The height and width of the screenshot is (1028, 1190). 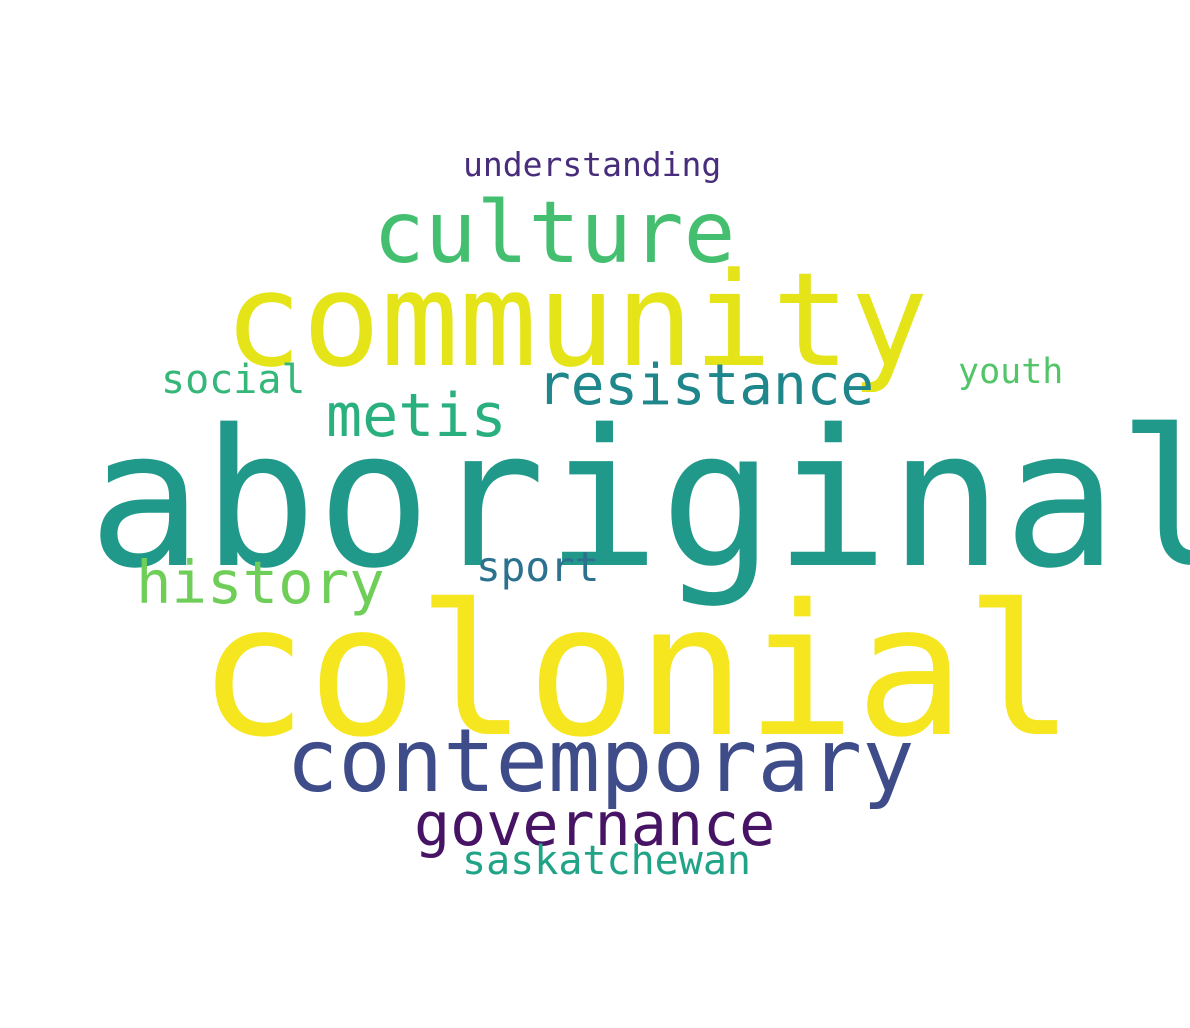 What do you see at coordinates (538, 567) in the screenshot?
I see `word-sport: sport` at bounding box center [538, 567].